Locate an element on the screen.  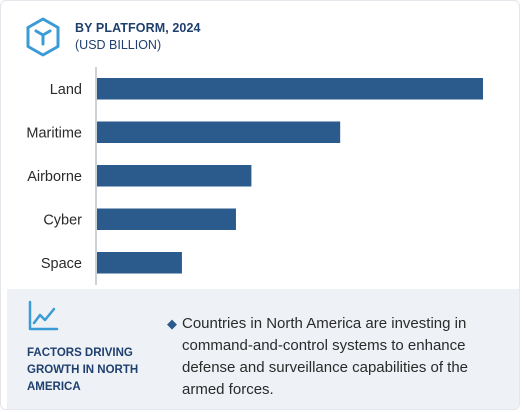
category-label: Maritime is located at coordinates (54, 133).